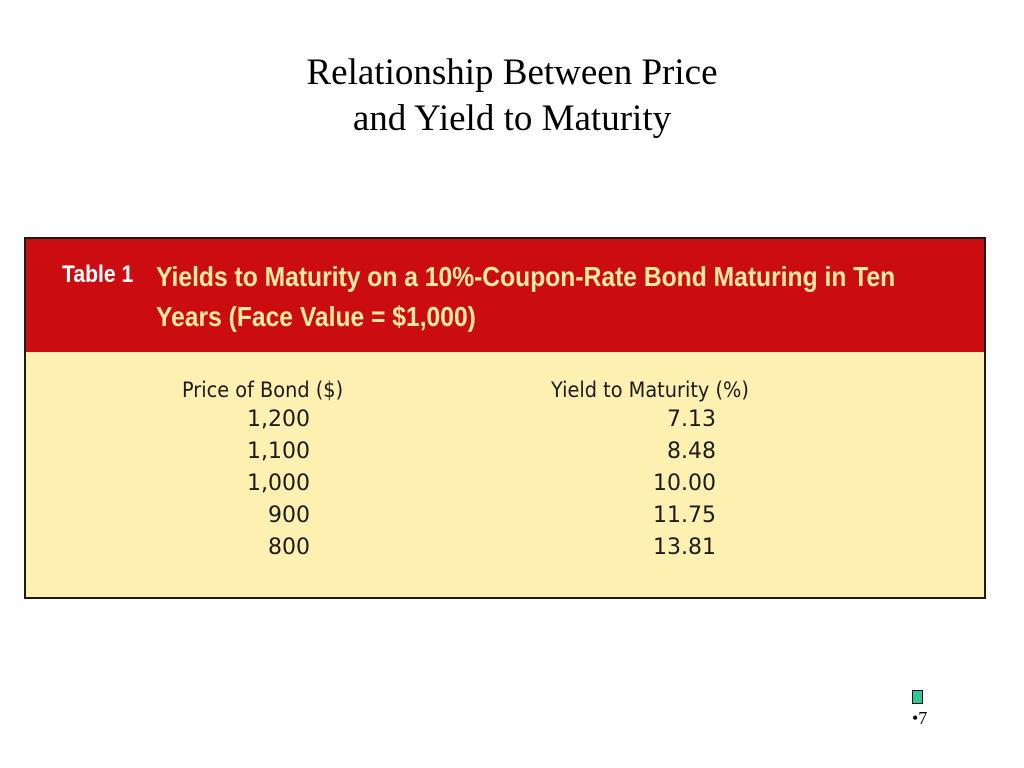 This screenshot has width=1024, height=768. I want to click on price-cell: 800, so click(289, 547).